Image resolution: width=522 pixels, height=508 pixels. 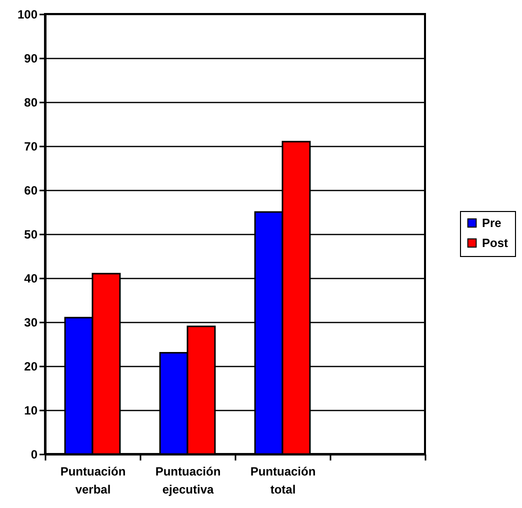 I want to click on y-tick-label: 40, so click(x=31, y=279).